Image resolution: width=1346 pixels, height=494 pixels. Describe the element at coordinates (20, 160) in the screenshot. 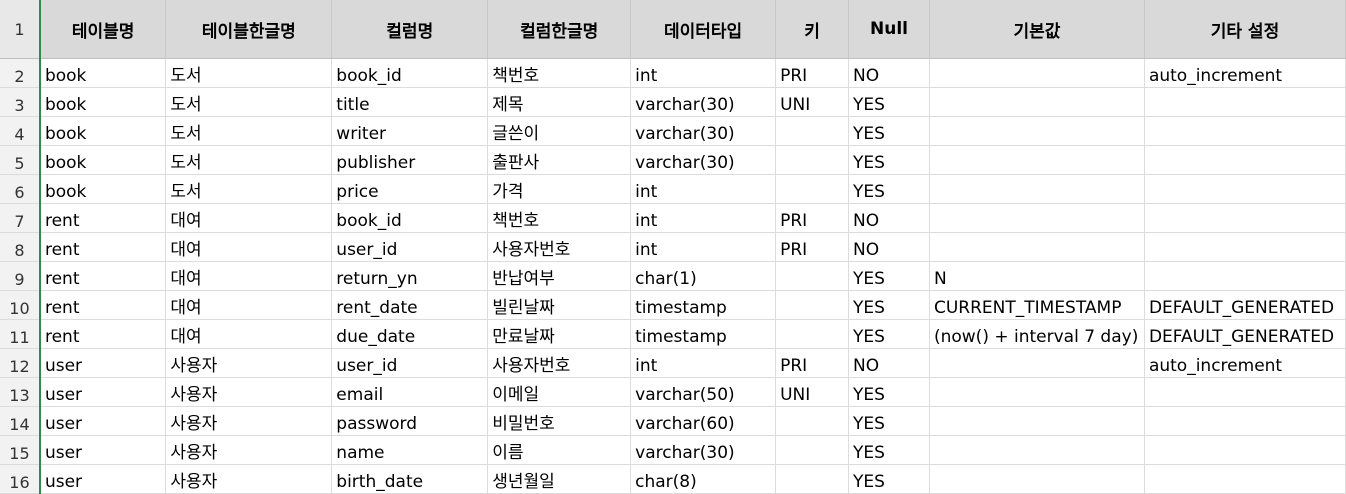

I see `row-number: 5` at that location.